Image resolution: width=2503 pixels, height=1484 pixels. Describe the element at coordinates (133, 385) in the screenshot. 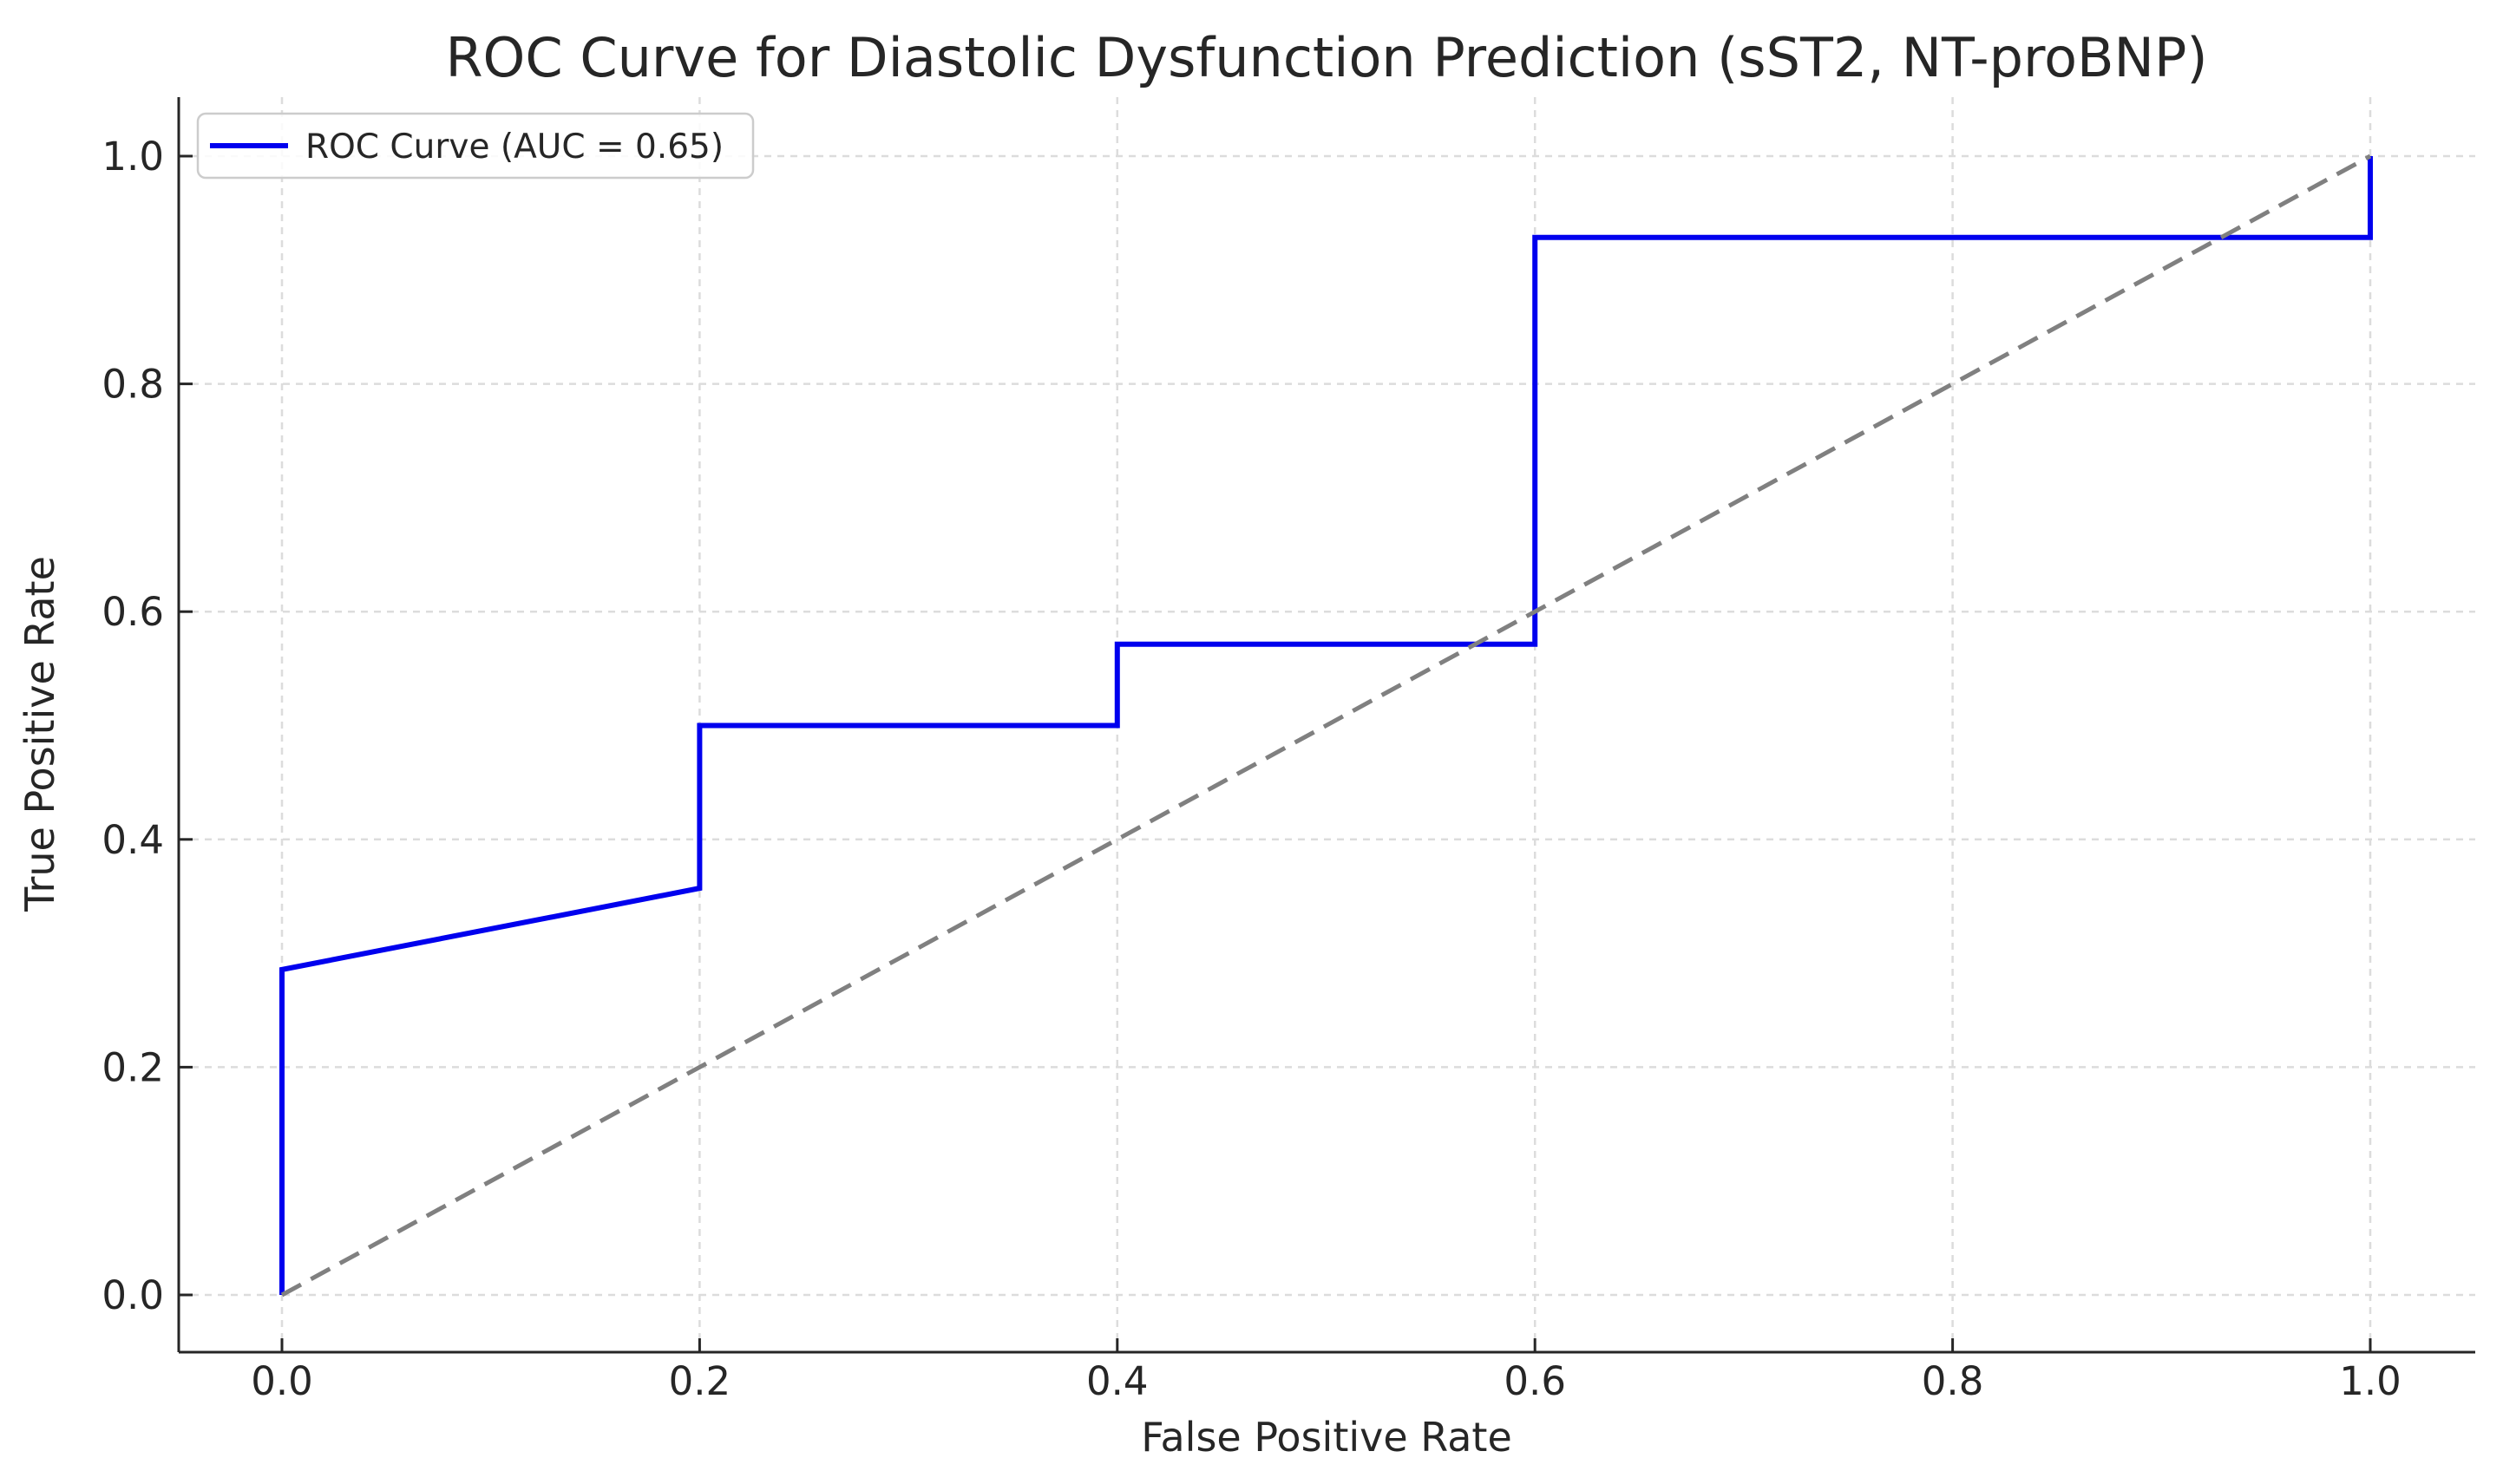

I see `y-tick-label-0.8: 0.8` at that location.